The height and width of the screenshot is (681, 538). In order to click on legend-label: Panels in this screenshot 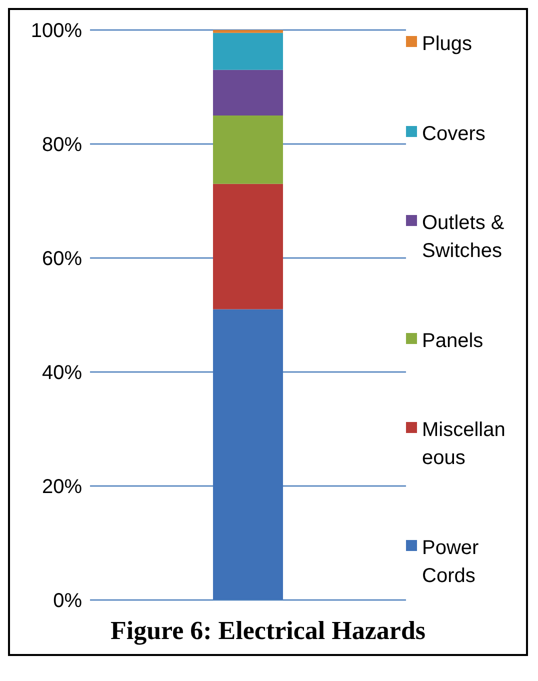, I will do `click(453, 341)`.